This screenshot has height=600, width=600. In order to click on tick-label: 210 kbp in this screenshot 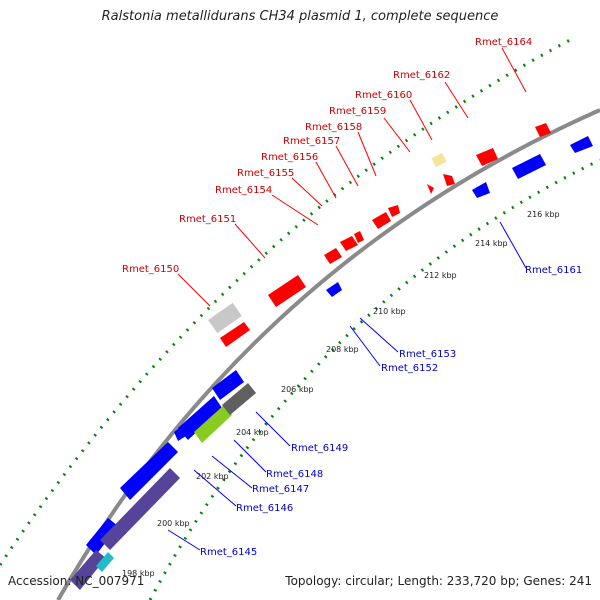, I will do `click(389, 311)`.